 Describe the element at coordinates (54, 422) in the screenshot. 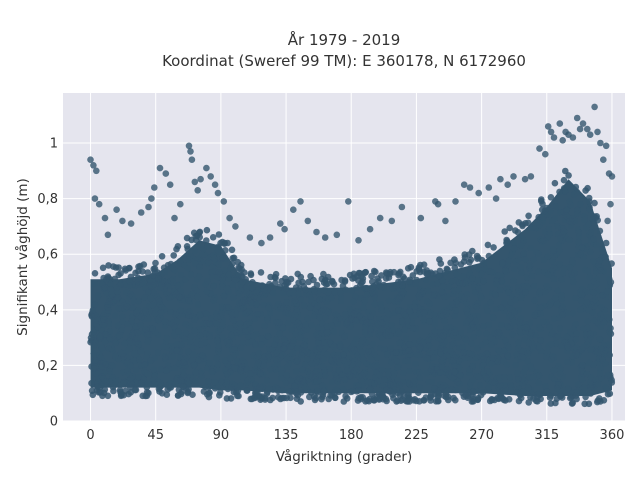

I see `y-tick-label: 0` at that location.